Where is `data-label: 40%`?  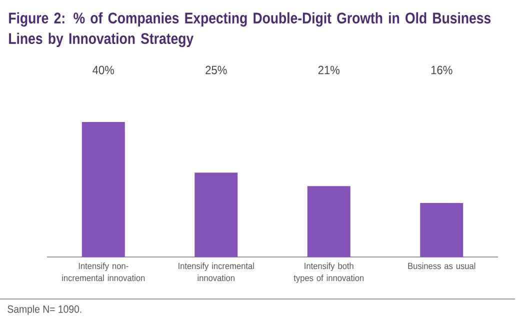
data-label: 40% is located at coordinates (103, 70).